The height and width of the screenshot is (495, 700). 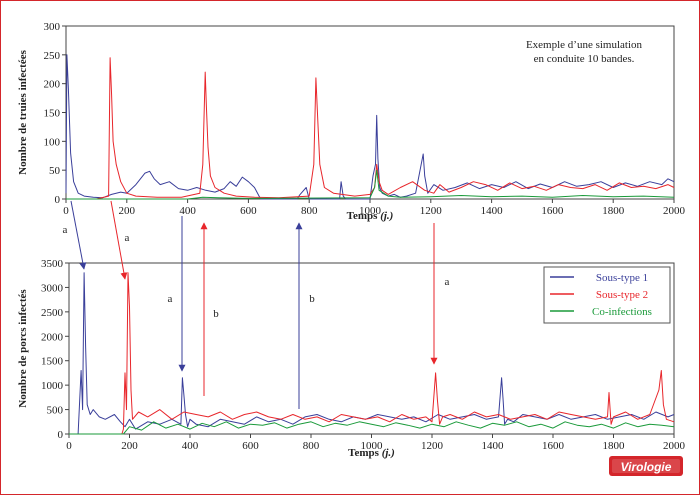 What do you see at coordinates (622, 295) in the screenshot?
I see `legend-entry: Sous-type 2` at bounding box center [622, 295].